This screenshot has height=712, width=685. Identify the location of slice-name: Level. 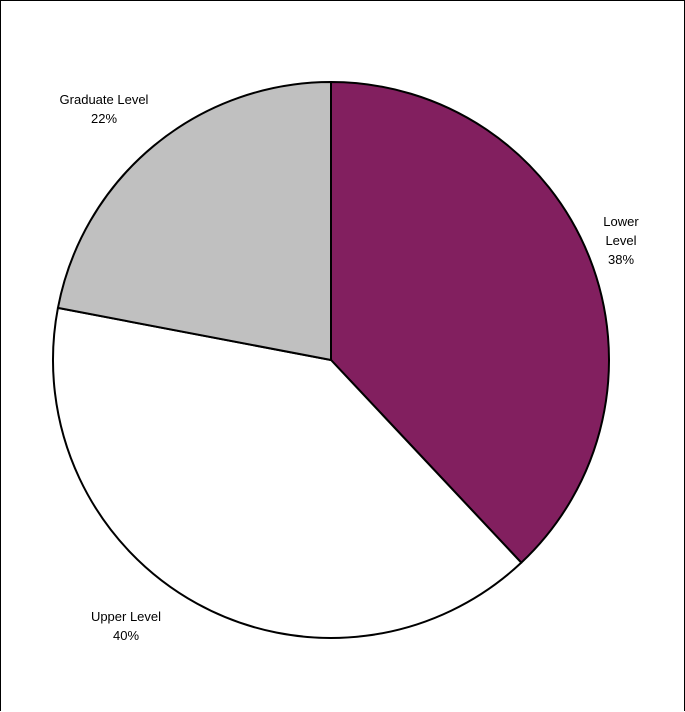
(620, 240).